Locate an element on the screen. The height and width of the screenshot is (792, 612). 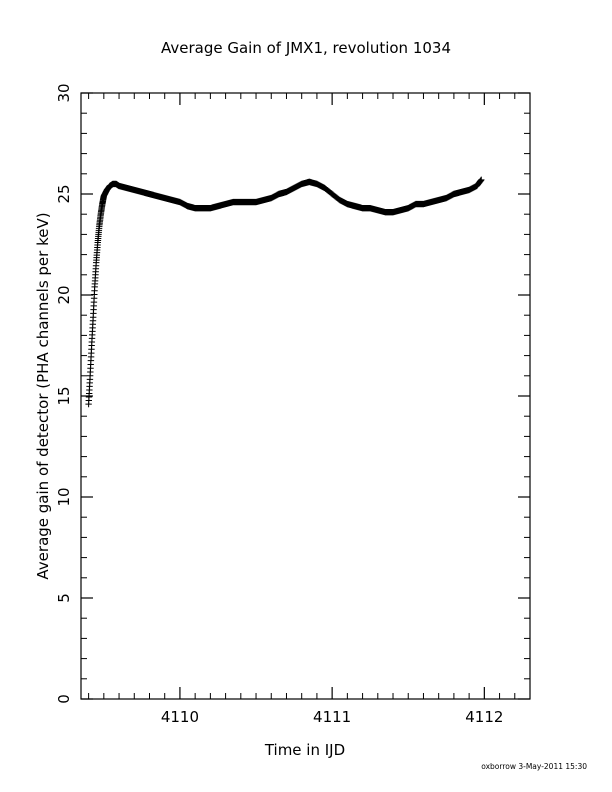
y-tick-label: 5 is located at coordinates (64, 598).